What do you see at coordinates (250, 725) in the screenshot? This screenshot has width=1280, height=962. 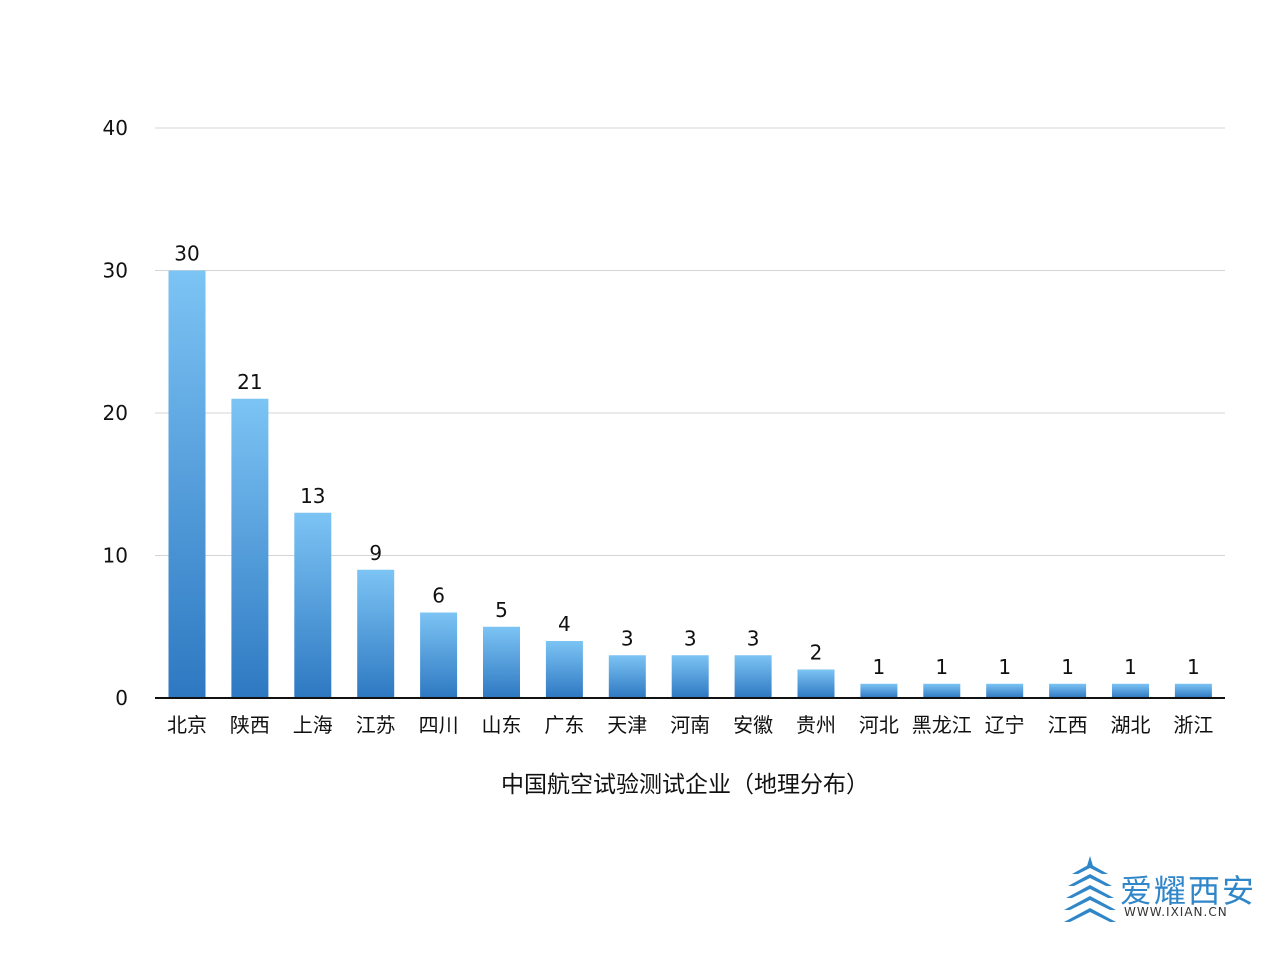 I see `x-category-label: 陕西` at bounding box center [250, 725].